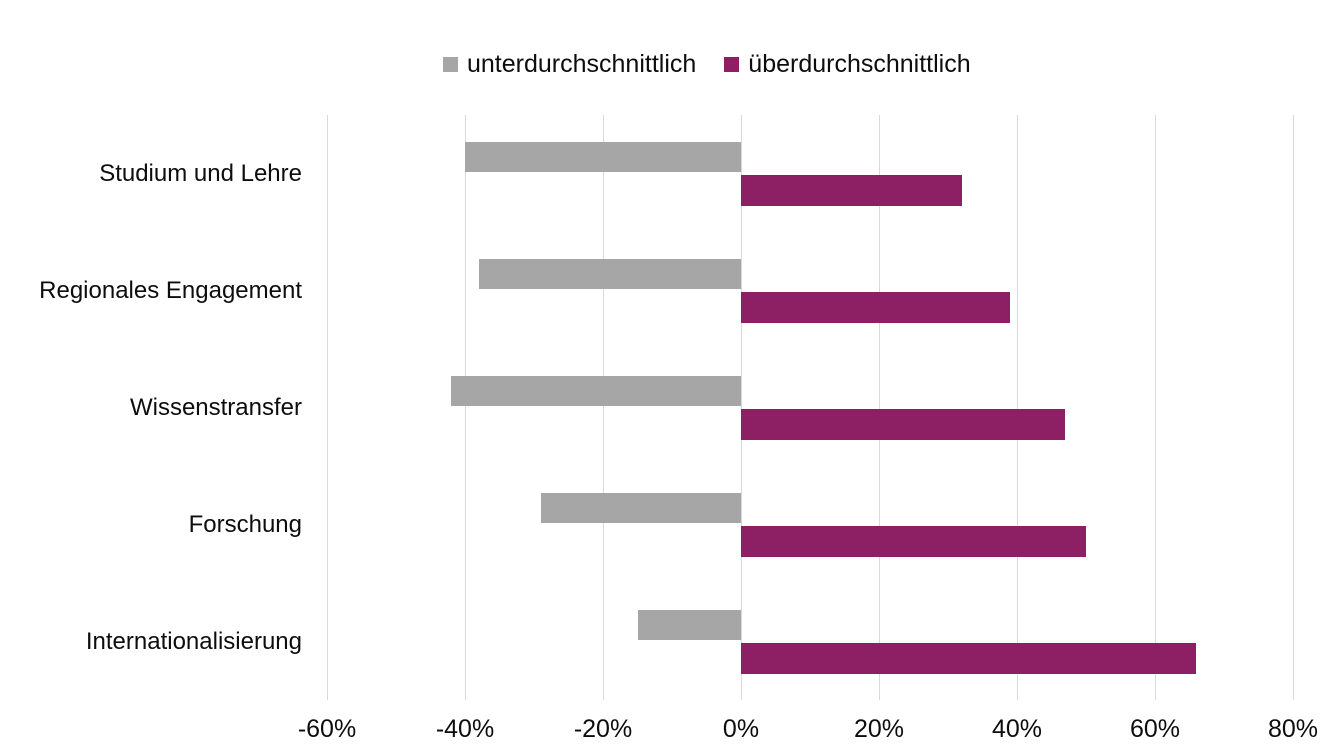 Image resolution: width=1324 pixels, height=755 pixels. I want to click on legend-swatch-unterdurchschnittlich-icon, so click(450, 64).